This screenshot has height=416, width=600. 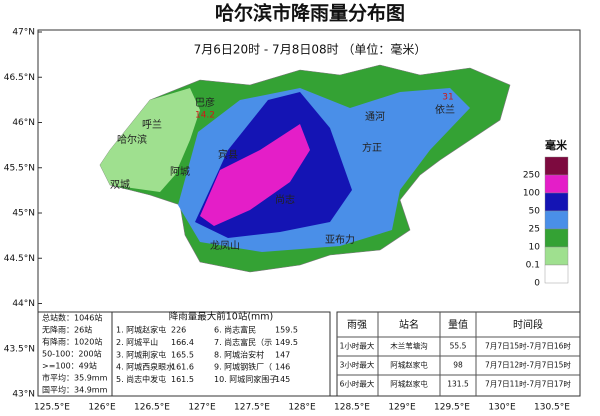 What do you see at coordinates (52, 408) in the screenshot?
I see `lon-label: 125.5°E` at bounding box center [52, 408].